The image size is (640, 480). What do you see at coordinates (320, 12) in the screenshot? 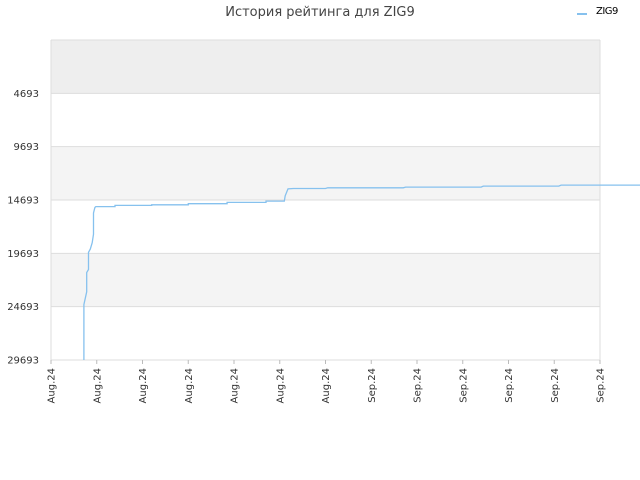
I see `chart-title: История рейтинга для ZIG9` at bounding box center [320, 12].